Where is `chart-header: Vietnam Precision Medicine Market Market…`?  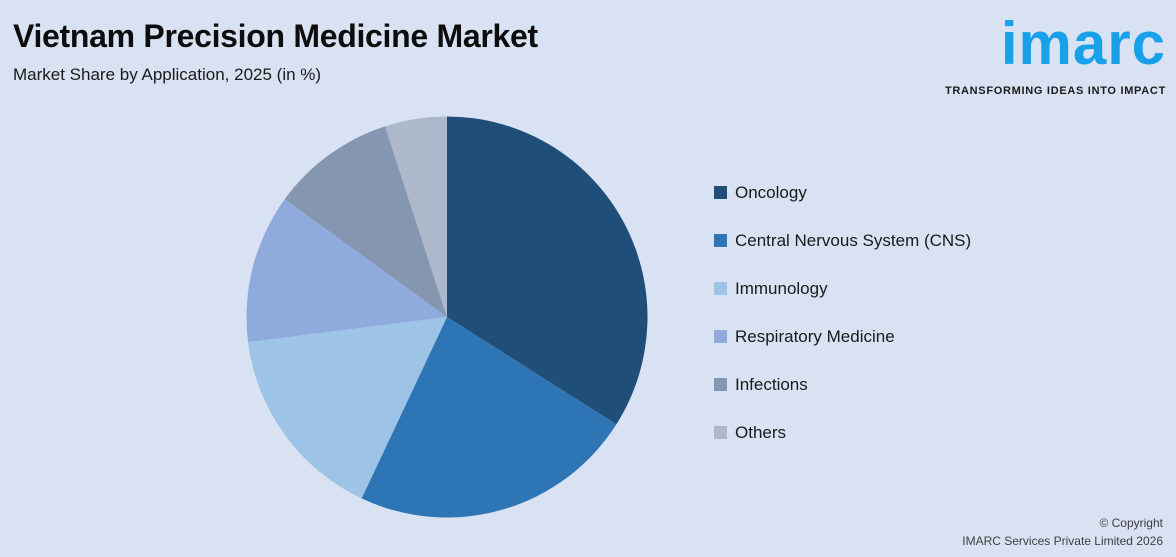 chart-header: Vietnam Precision Medicine Market Market… is located at coordinates (275, 51).